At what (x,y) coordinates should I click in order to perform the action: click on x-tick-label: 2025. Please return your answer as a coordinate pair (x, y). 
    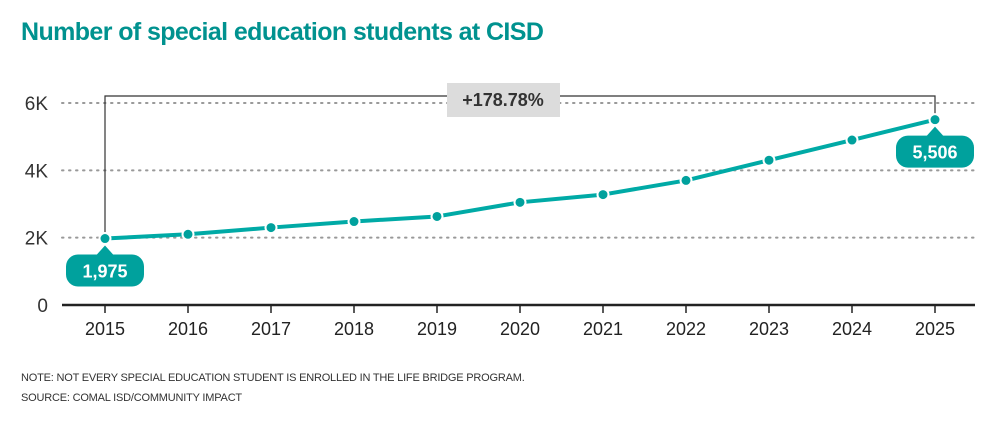
    Looking at the image, I should click on (935, 329).